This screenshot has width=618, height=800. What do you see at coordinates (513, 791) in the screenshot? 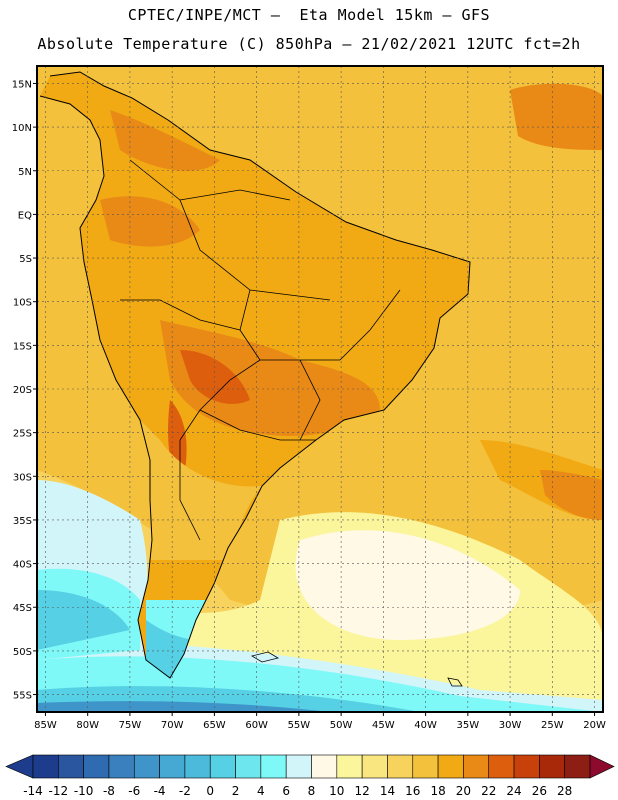
I see `colorbar-label: 24` at bounding box center [513, 791].